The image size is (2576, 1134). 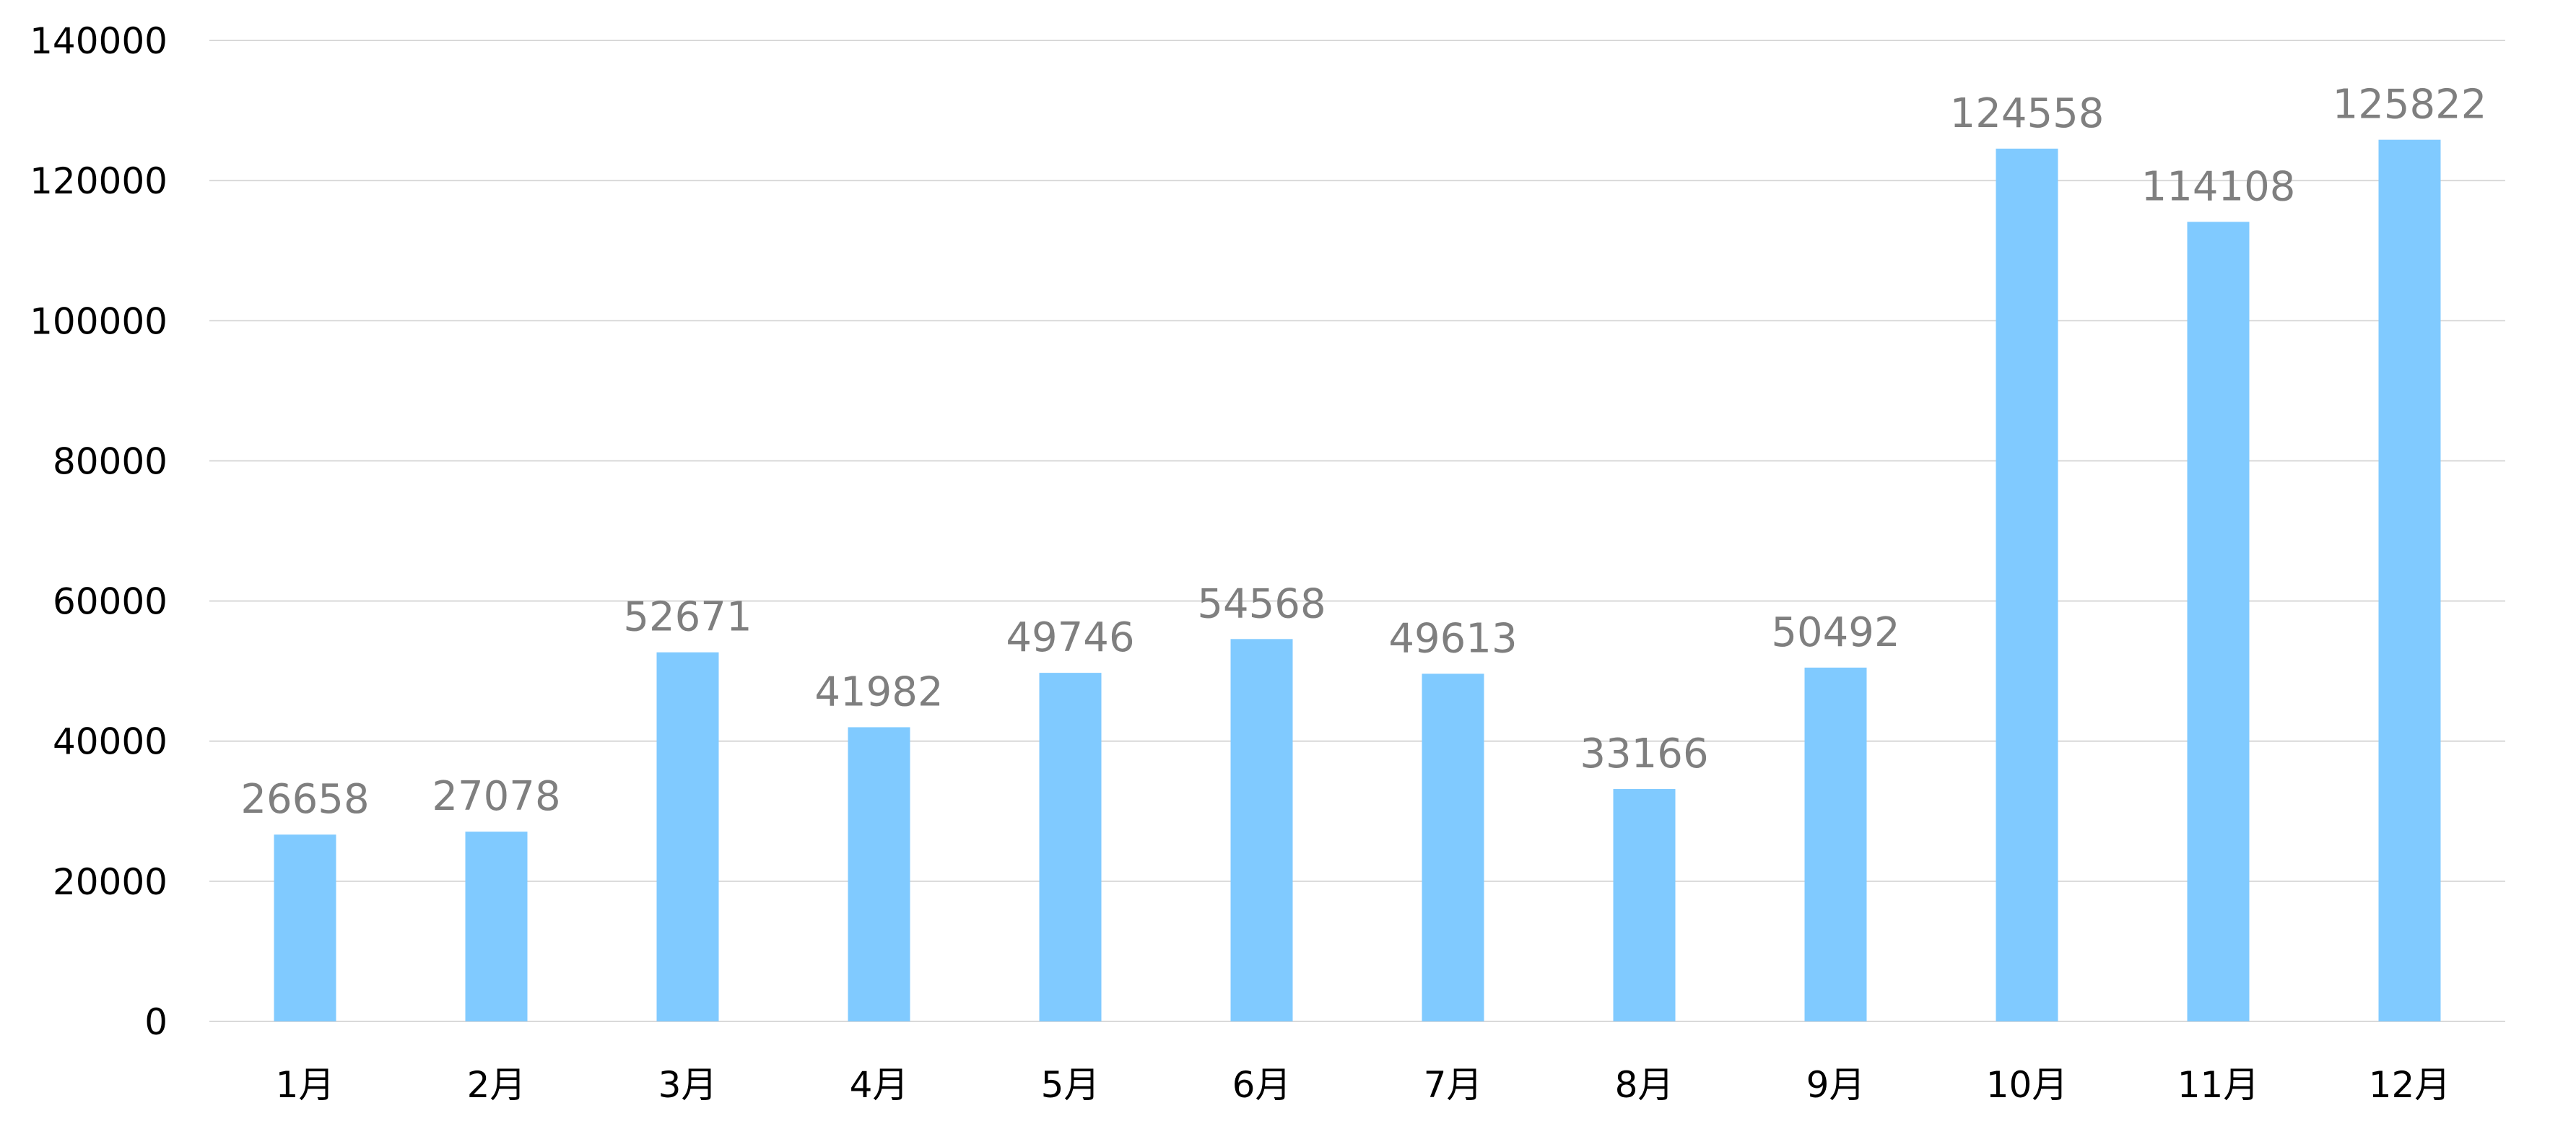 I want to click on data-label: 27078, so click(x=496, y=796).